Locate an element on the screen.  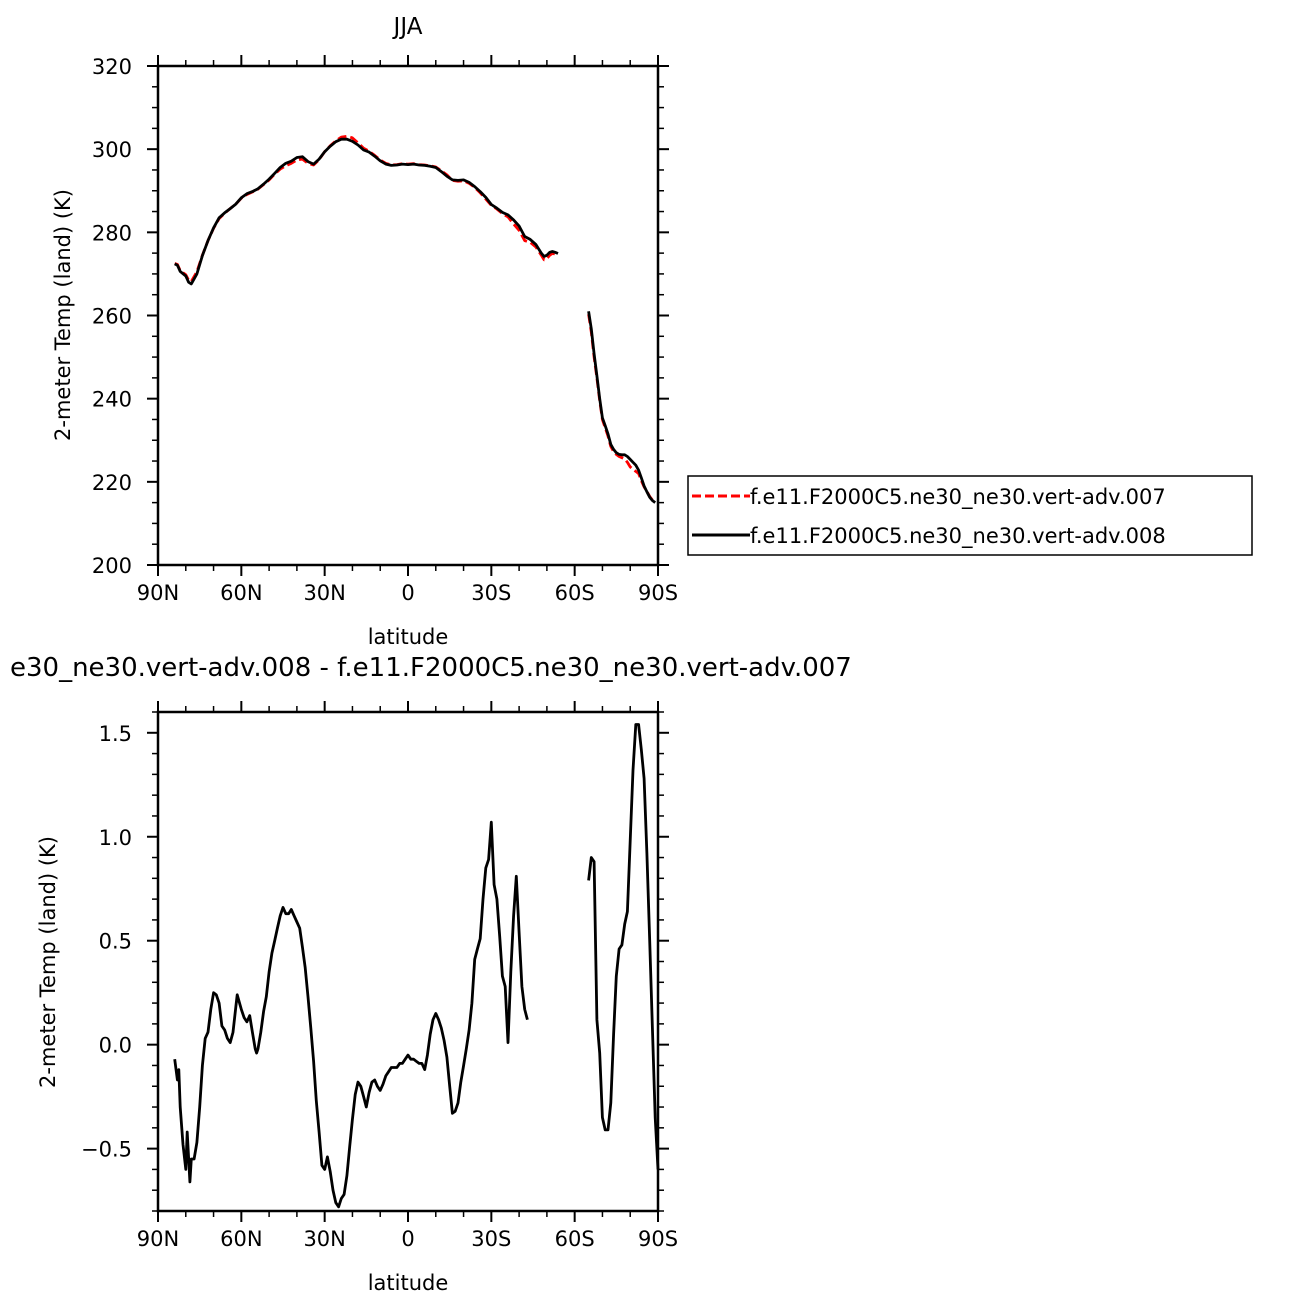
bottom-panel-y-tick-label: 0.5 is located at coordinates (115, 942).